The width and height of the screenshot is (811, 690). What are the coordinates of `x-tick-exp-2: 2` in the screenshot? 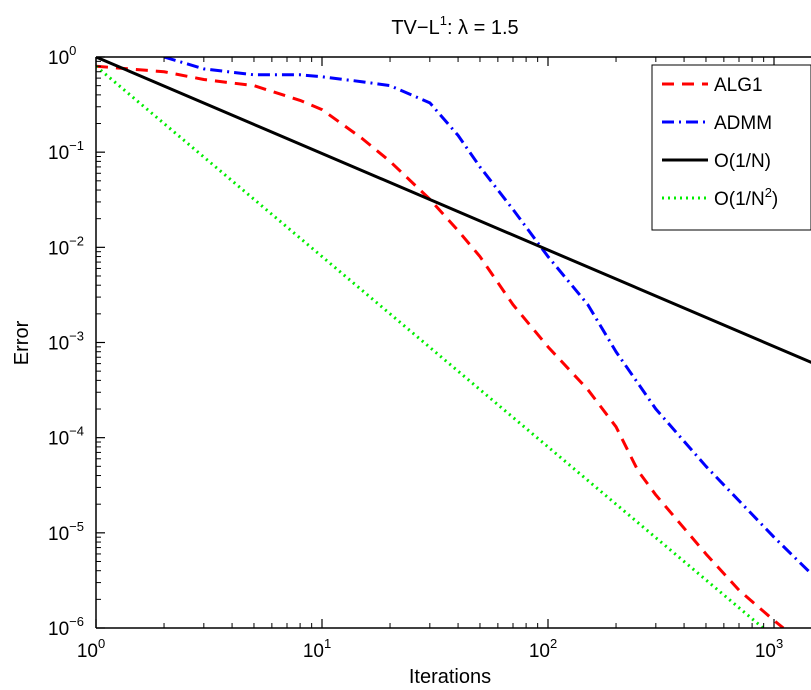 It's located at (553, 643).